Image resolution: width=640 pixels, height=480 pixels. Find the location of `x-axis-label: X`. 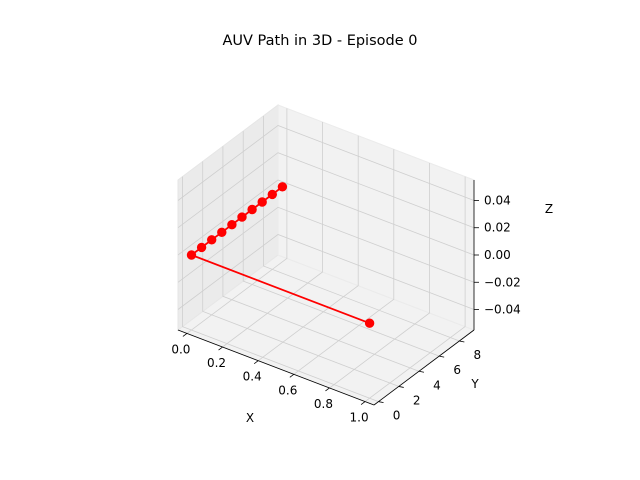

x-axis-label: X is located at coordinates (250, 418).